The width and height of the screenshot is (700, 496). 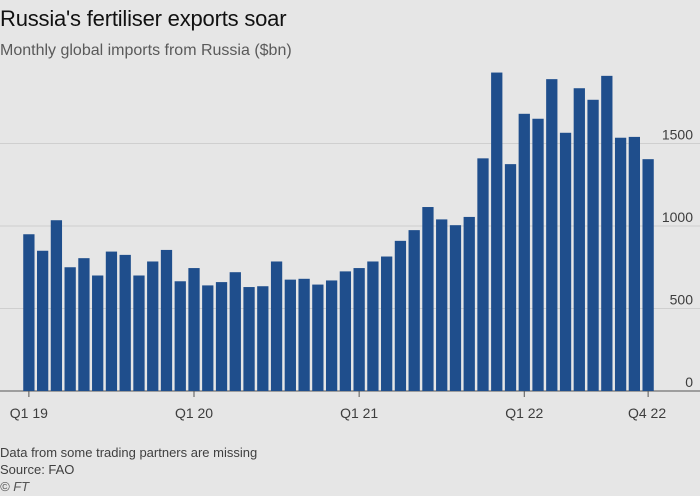 I want to click on x-tick-label: Q1 22, so click(x=524, y=413).